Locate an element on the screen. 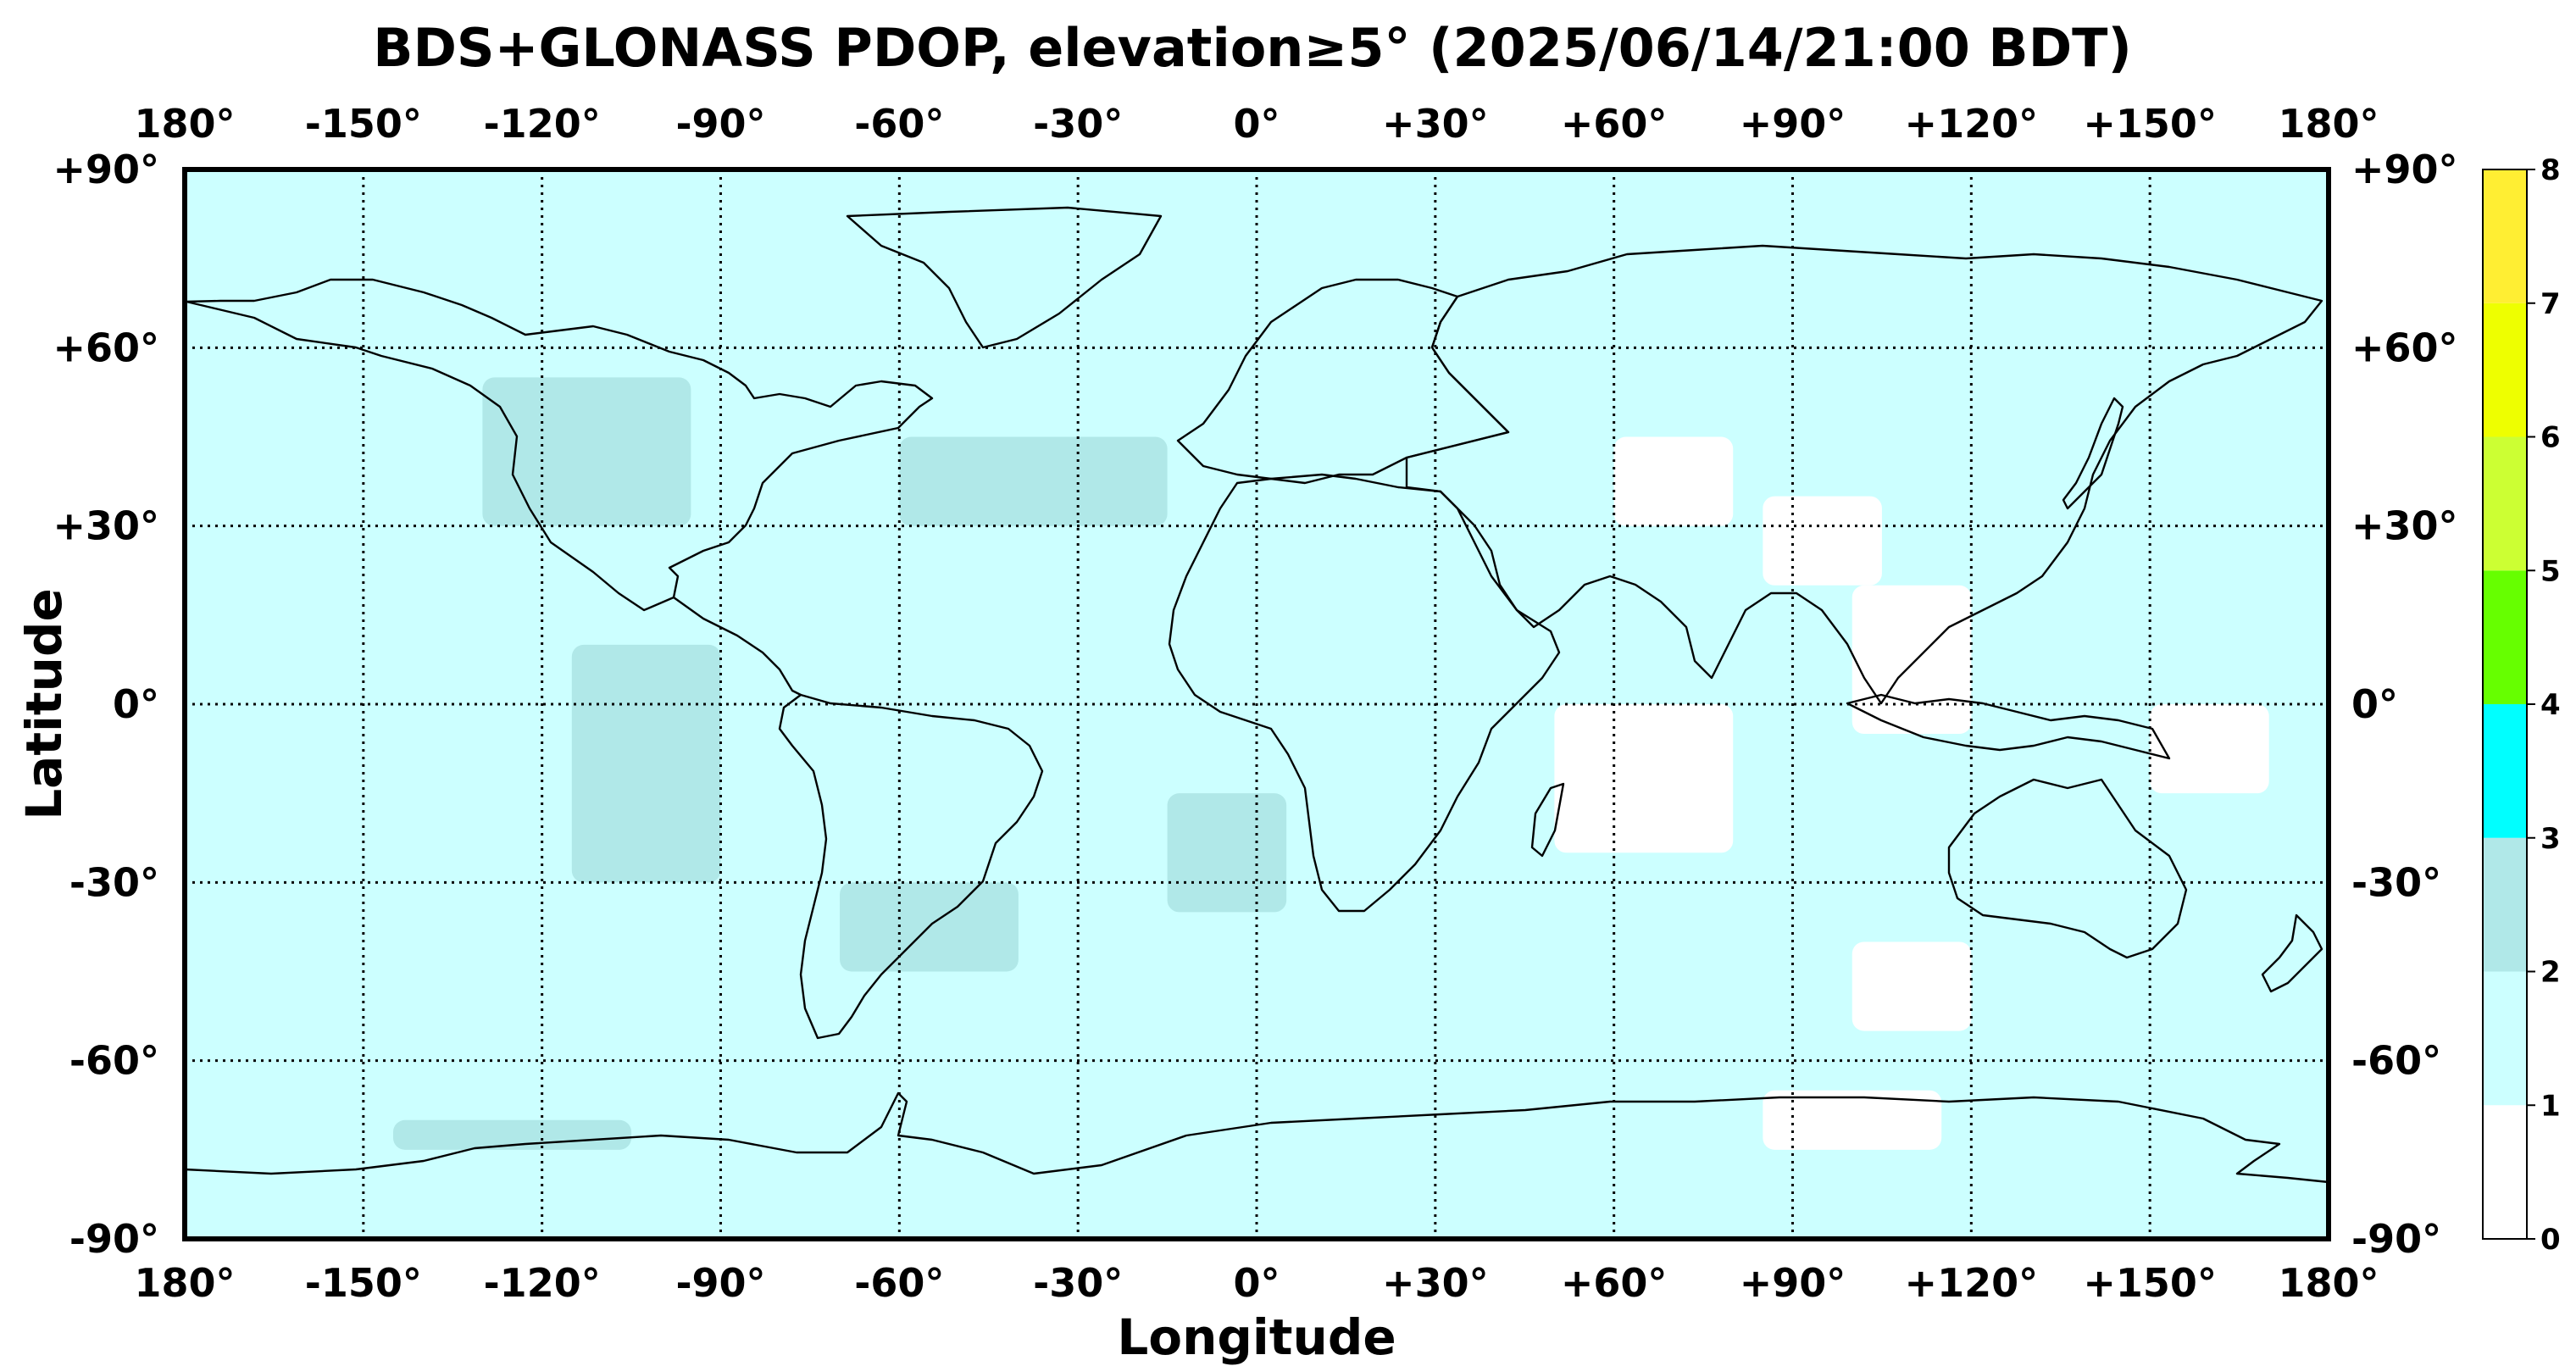 The image size is (2576, 1366). x-tick-label-bottom: +60° is located at coordinates (1614, 1283).